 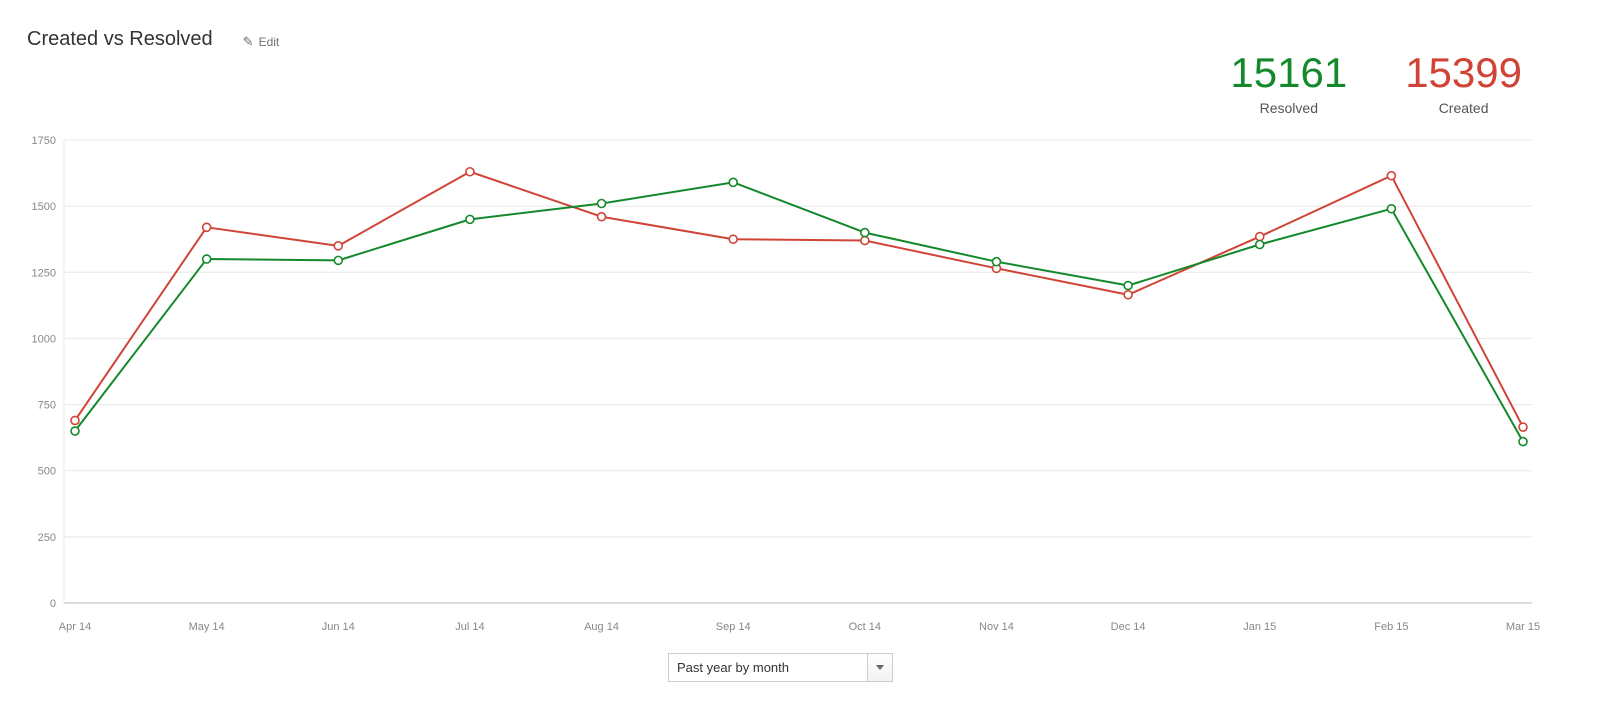 What do you see at coordinates (44, 273) in the screenshot?
I see `svg-text: 1250` at bounding box center [44, 273].